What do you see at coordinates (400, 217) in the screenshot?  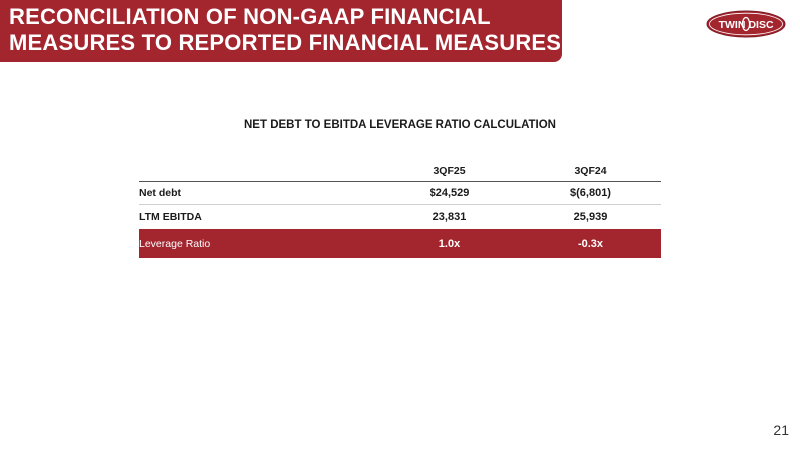 I see `table-row-ltm-ebitda: LTM EBITDA 23,831 25,939` at bounding box center [400, 217].